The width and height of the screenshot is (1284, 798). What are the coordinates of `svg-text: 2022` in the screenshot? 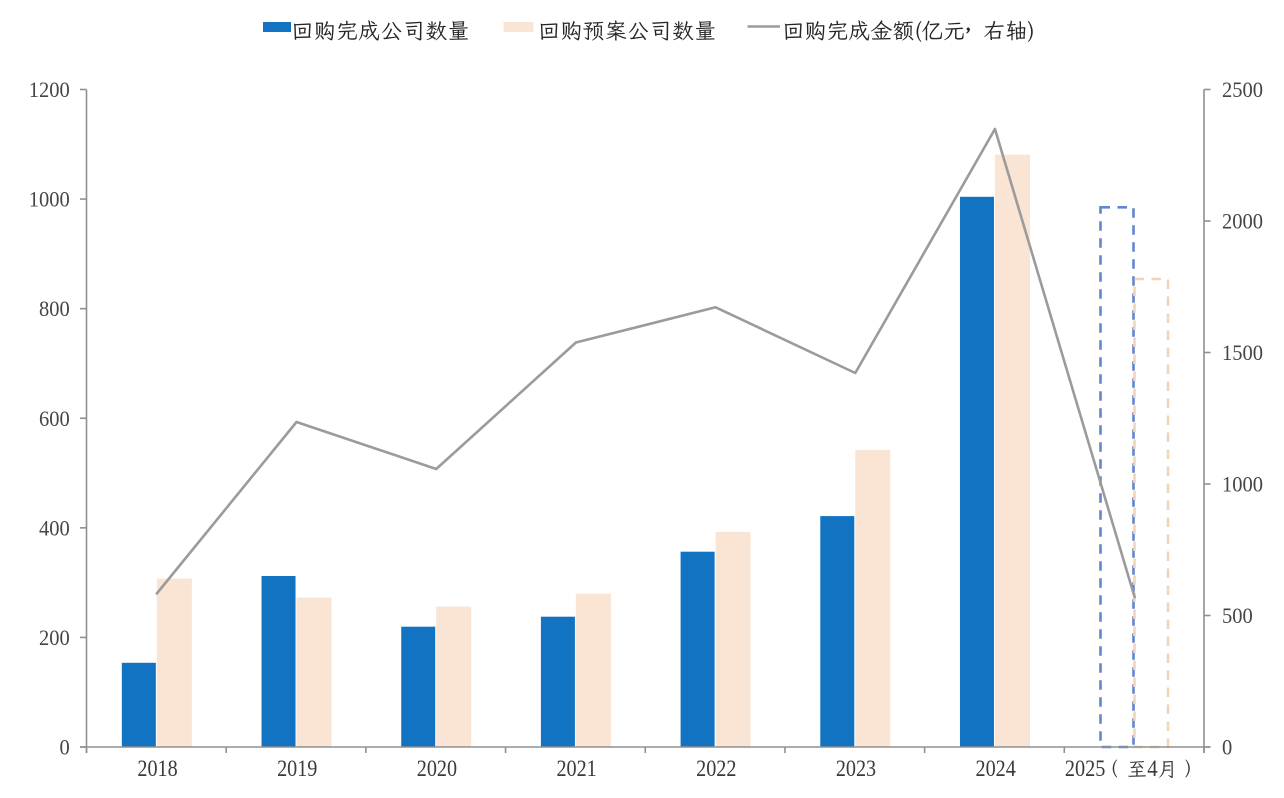 It's located at (716, 769).